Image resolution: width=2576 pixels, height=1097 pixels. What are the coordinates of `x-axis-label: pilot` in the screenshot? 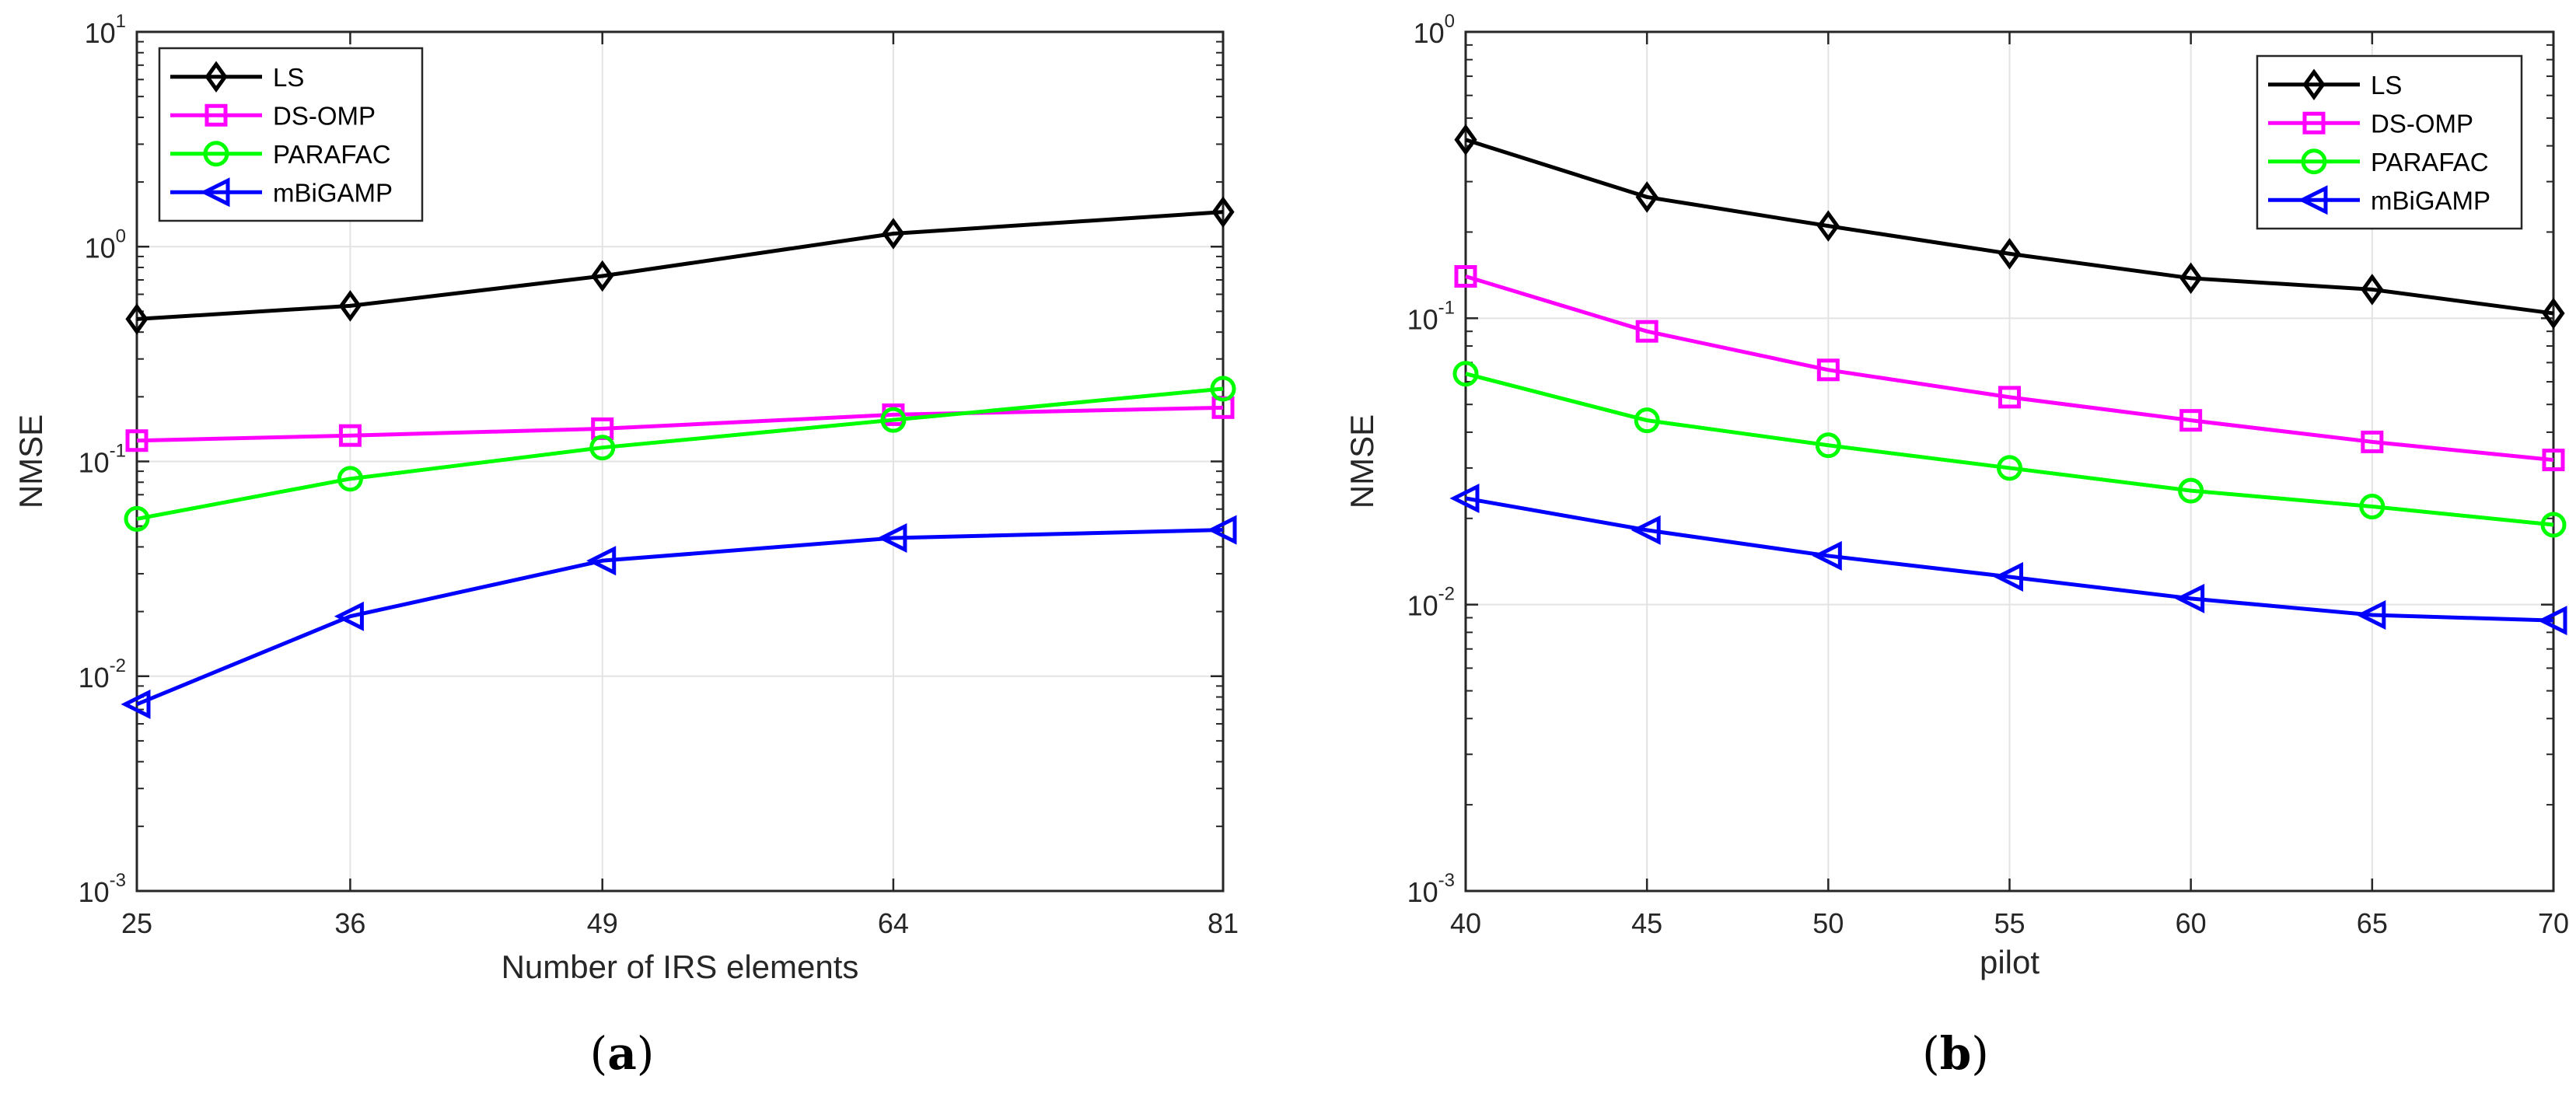 It's located at (2009, 962).